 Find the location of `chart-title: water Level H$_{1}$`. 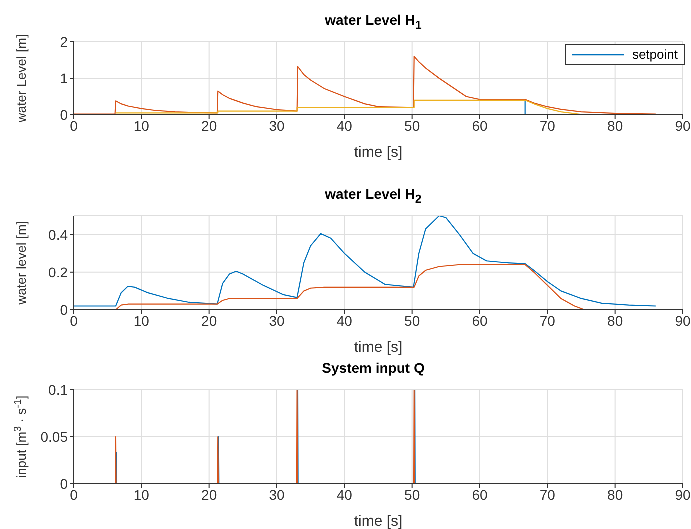

chart-title: water Level H$_{1}$ is located at coordinates (373, 21).